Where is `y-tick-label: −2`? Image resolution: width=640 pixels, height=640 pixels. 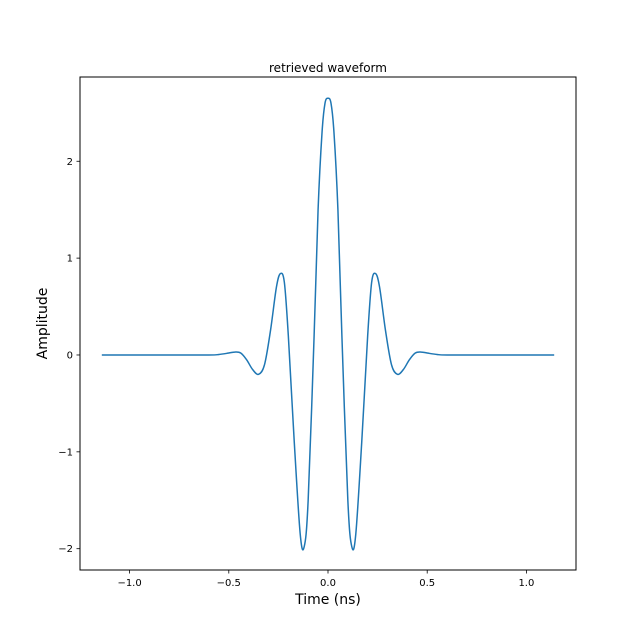 y-tick-label: −2 is located at coordinates (65, 549).